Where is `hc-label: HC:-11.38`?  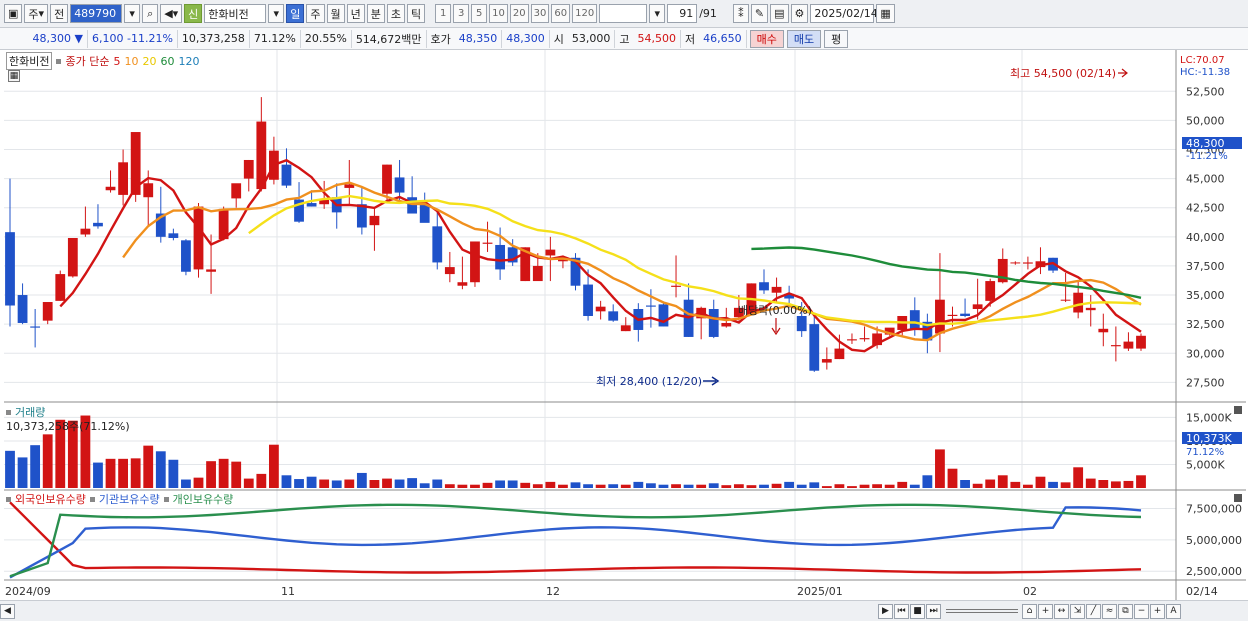 hc-label: HC:-11.38 is located at coordinates (1205, 72).